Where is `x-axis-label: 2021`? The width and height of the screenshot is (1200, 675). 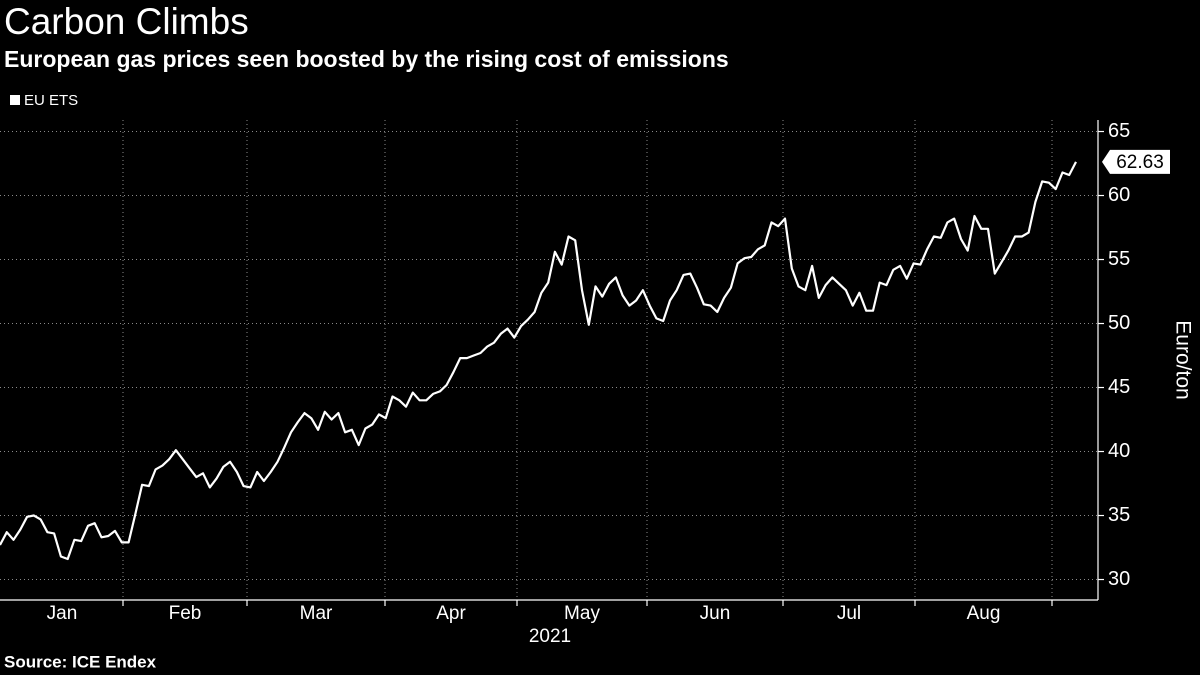
x-axis-label: 2021 is located at coordinates (550, 636).